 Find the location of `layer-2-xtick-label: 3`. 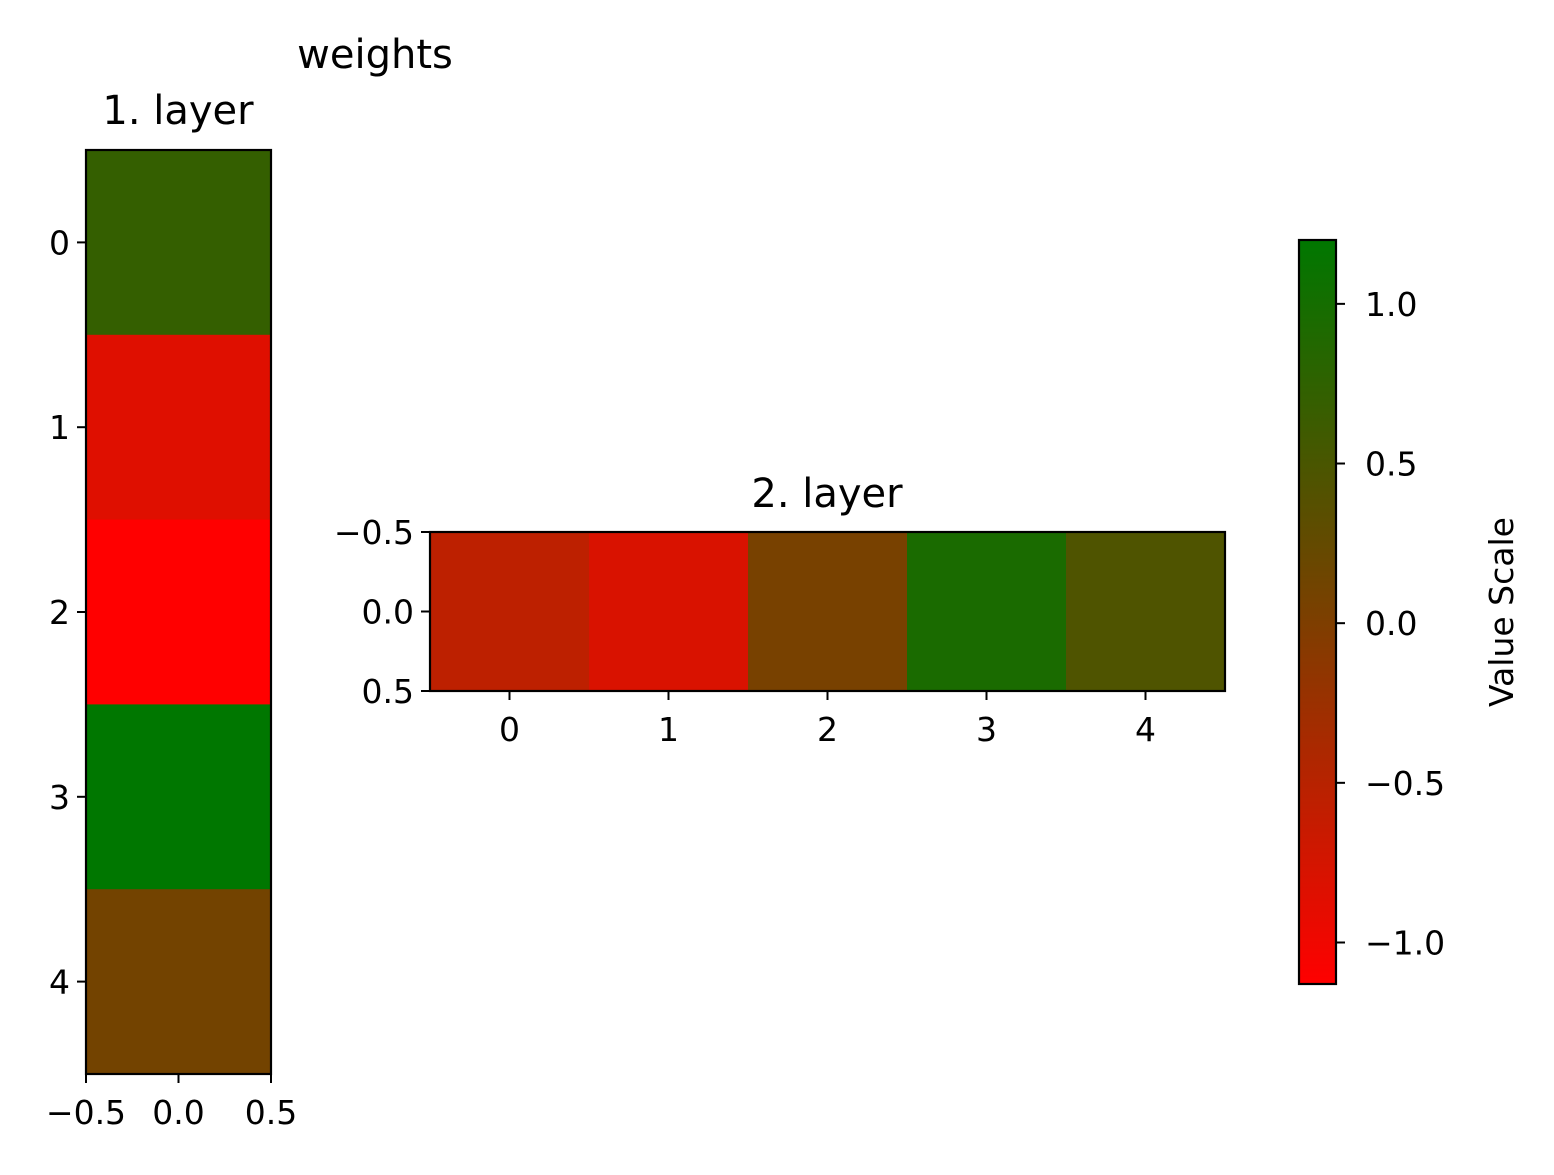

layer-2-xtick-label: 3 is located at coordinates (986, 729).